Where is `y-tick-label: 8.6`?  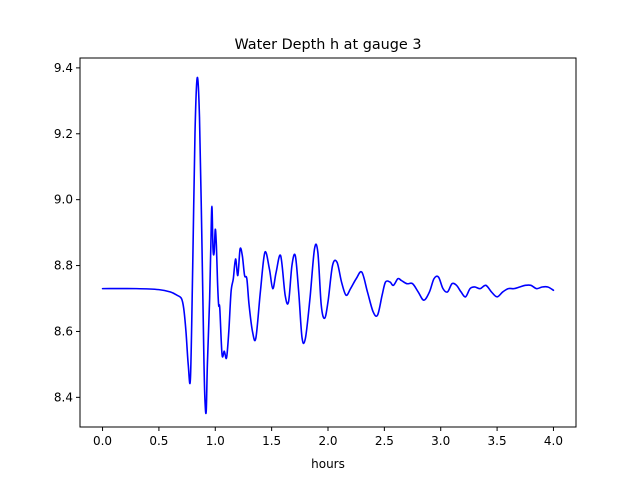 y-tick-label: 8.6 is located at coordinates (63, 331).